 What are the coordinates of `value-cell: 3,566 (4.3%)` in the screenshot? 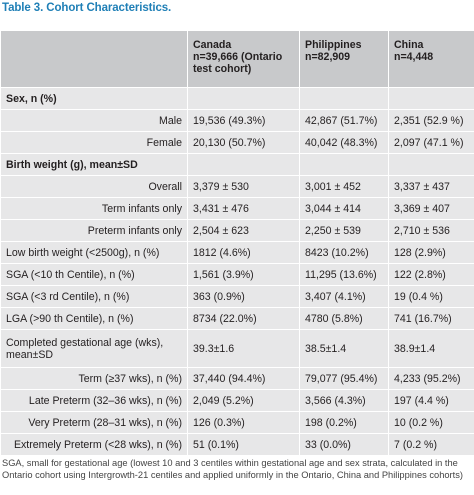 It's located at (344, 400).